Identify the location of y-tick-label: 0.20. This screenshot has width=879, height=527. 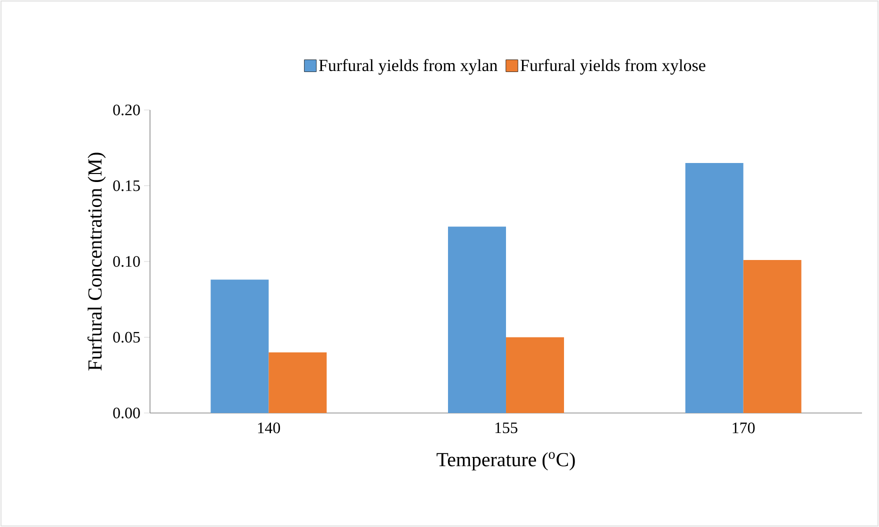
(126, 110).